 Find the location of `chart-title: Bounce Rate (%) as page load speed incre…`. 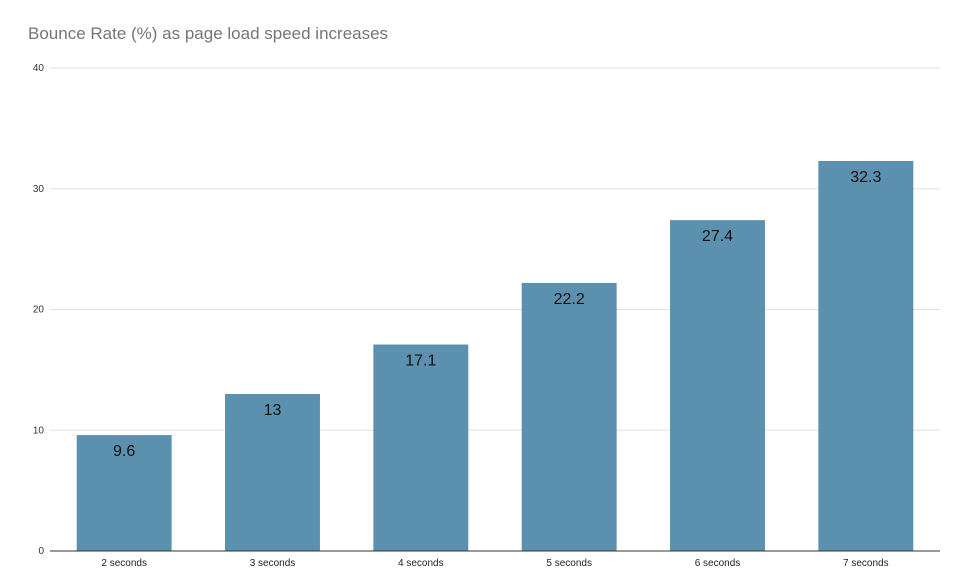

chart-title: Bounce Rate (%) as page load speed incre… is located at coordinates (208, 33).